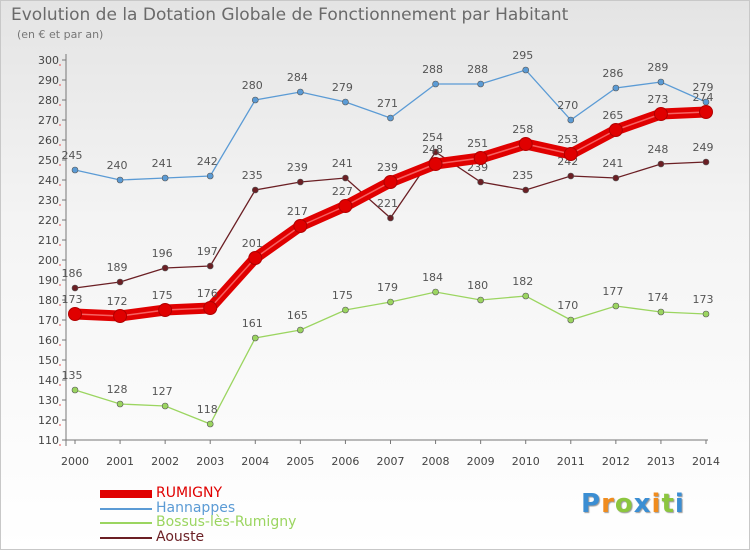 This screenshot has width=750, height=550. What do you see at coordinates (668, 504) in the screenshot?
I see `logo-letter: t` at bounding box center [668, 504].